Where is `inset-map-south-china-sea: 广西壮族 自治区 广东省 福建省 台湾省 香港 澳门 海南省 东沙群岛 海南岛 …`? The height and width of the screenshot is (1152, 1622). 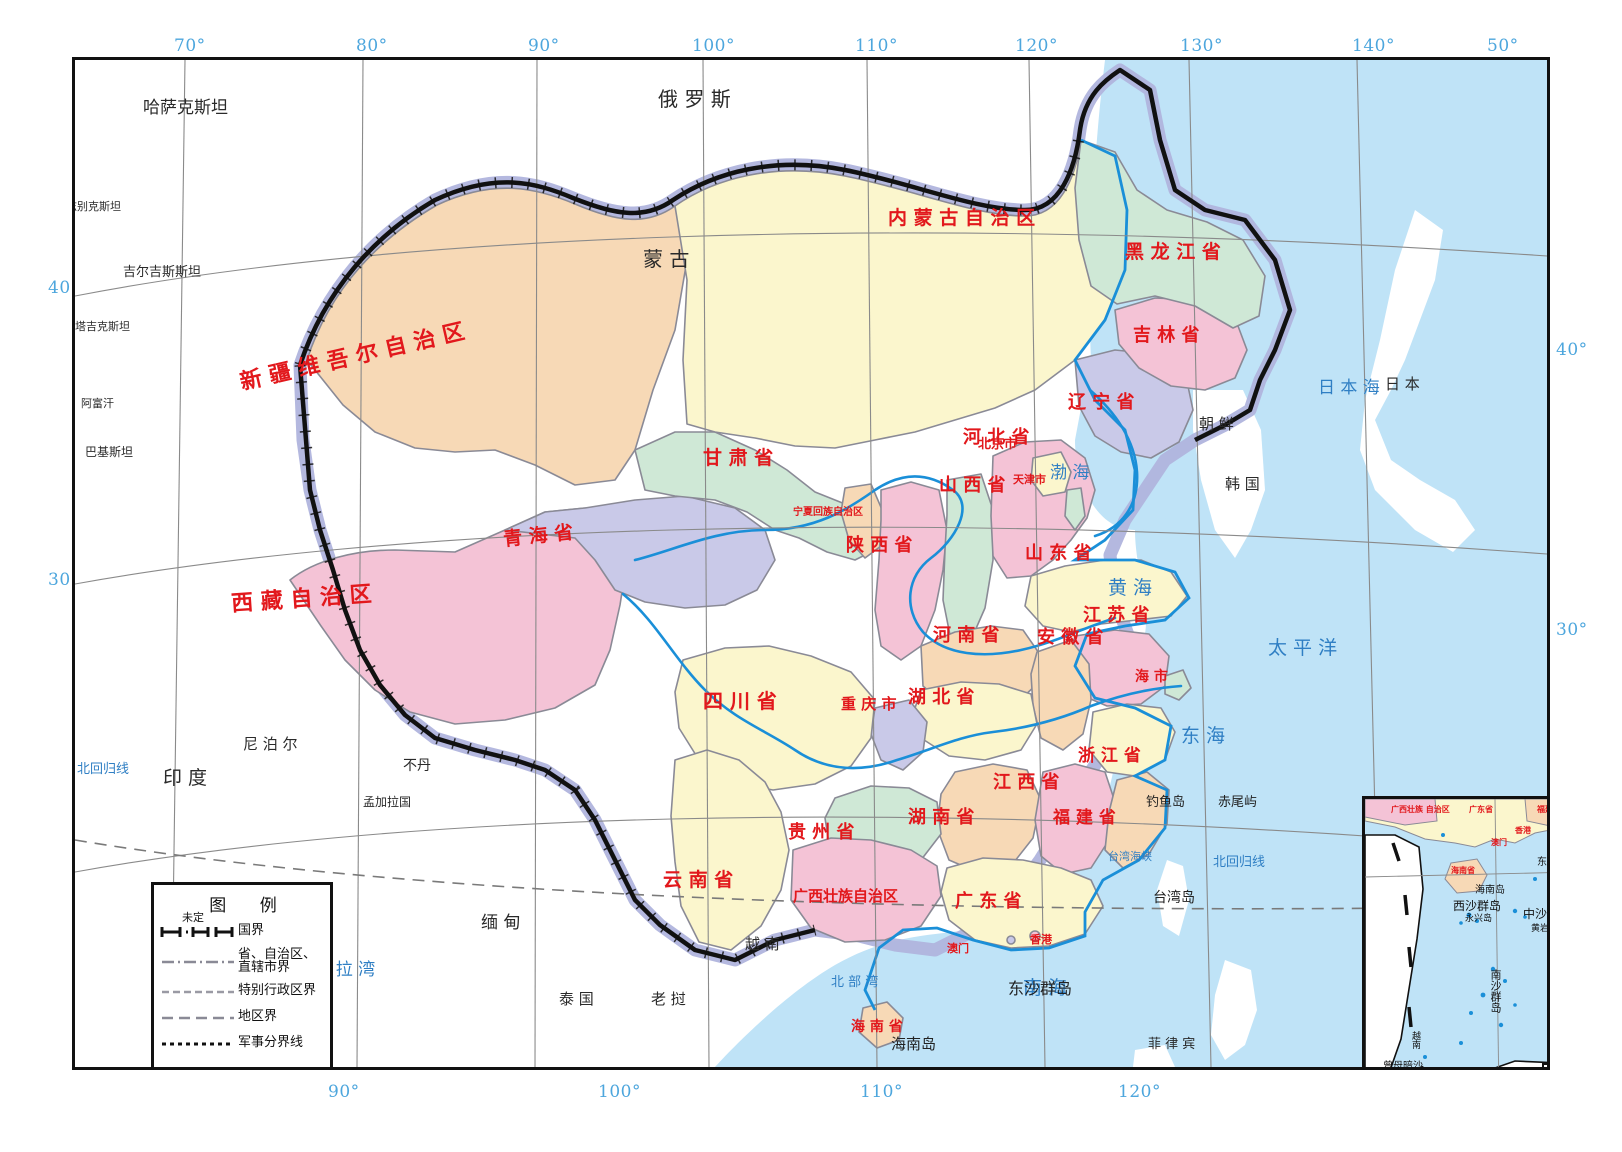 inset-map-south-china-sea: 广西壮族 自治区 广东省 福建省 台湾省 香港 澳门 海南省 东沙群岛 海南岛 … is located at coordinates (1454, 931).